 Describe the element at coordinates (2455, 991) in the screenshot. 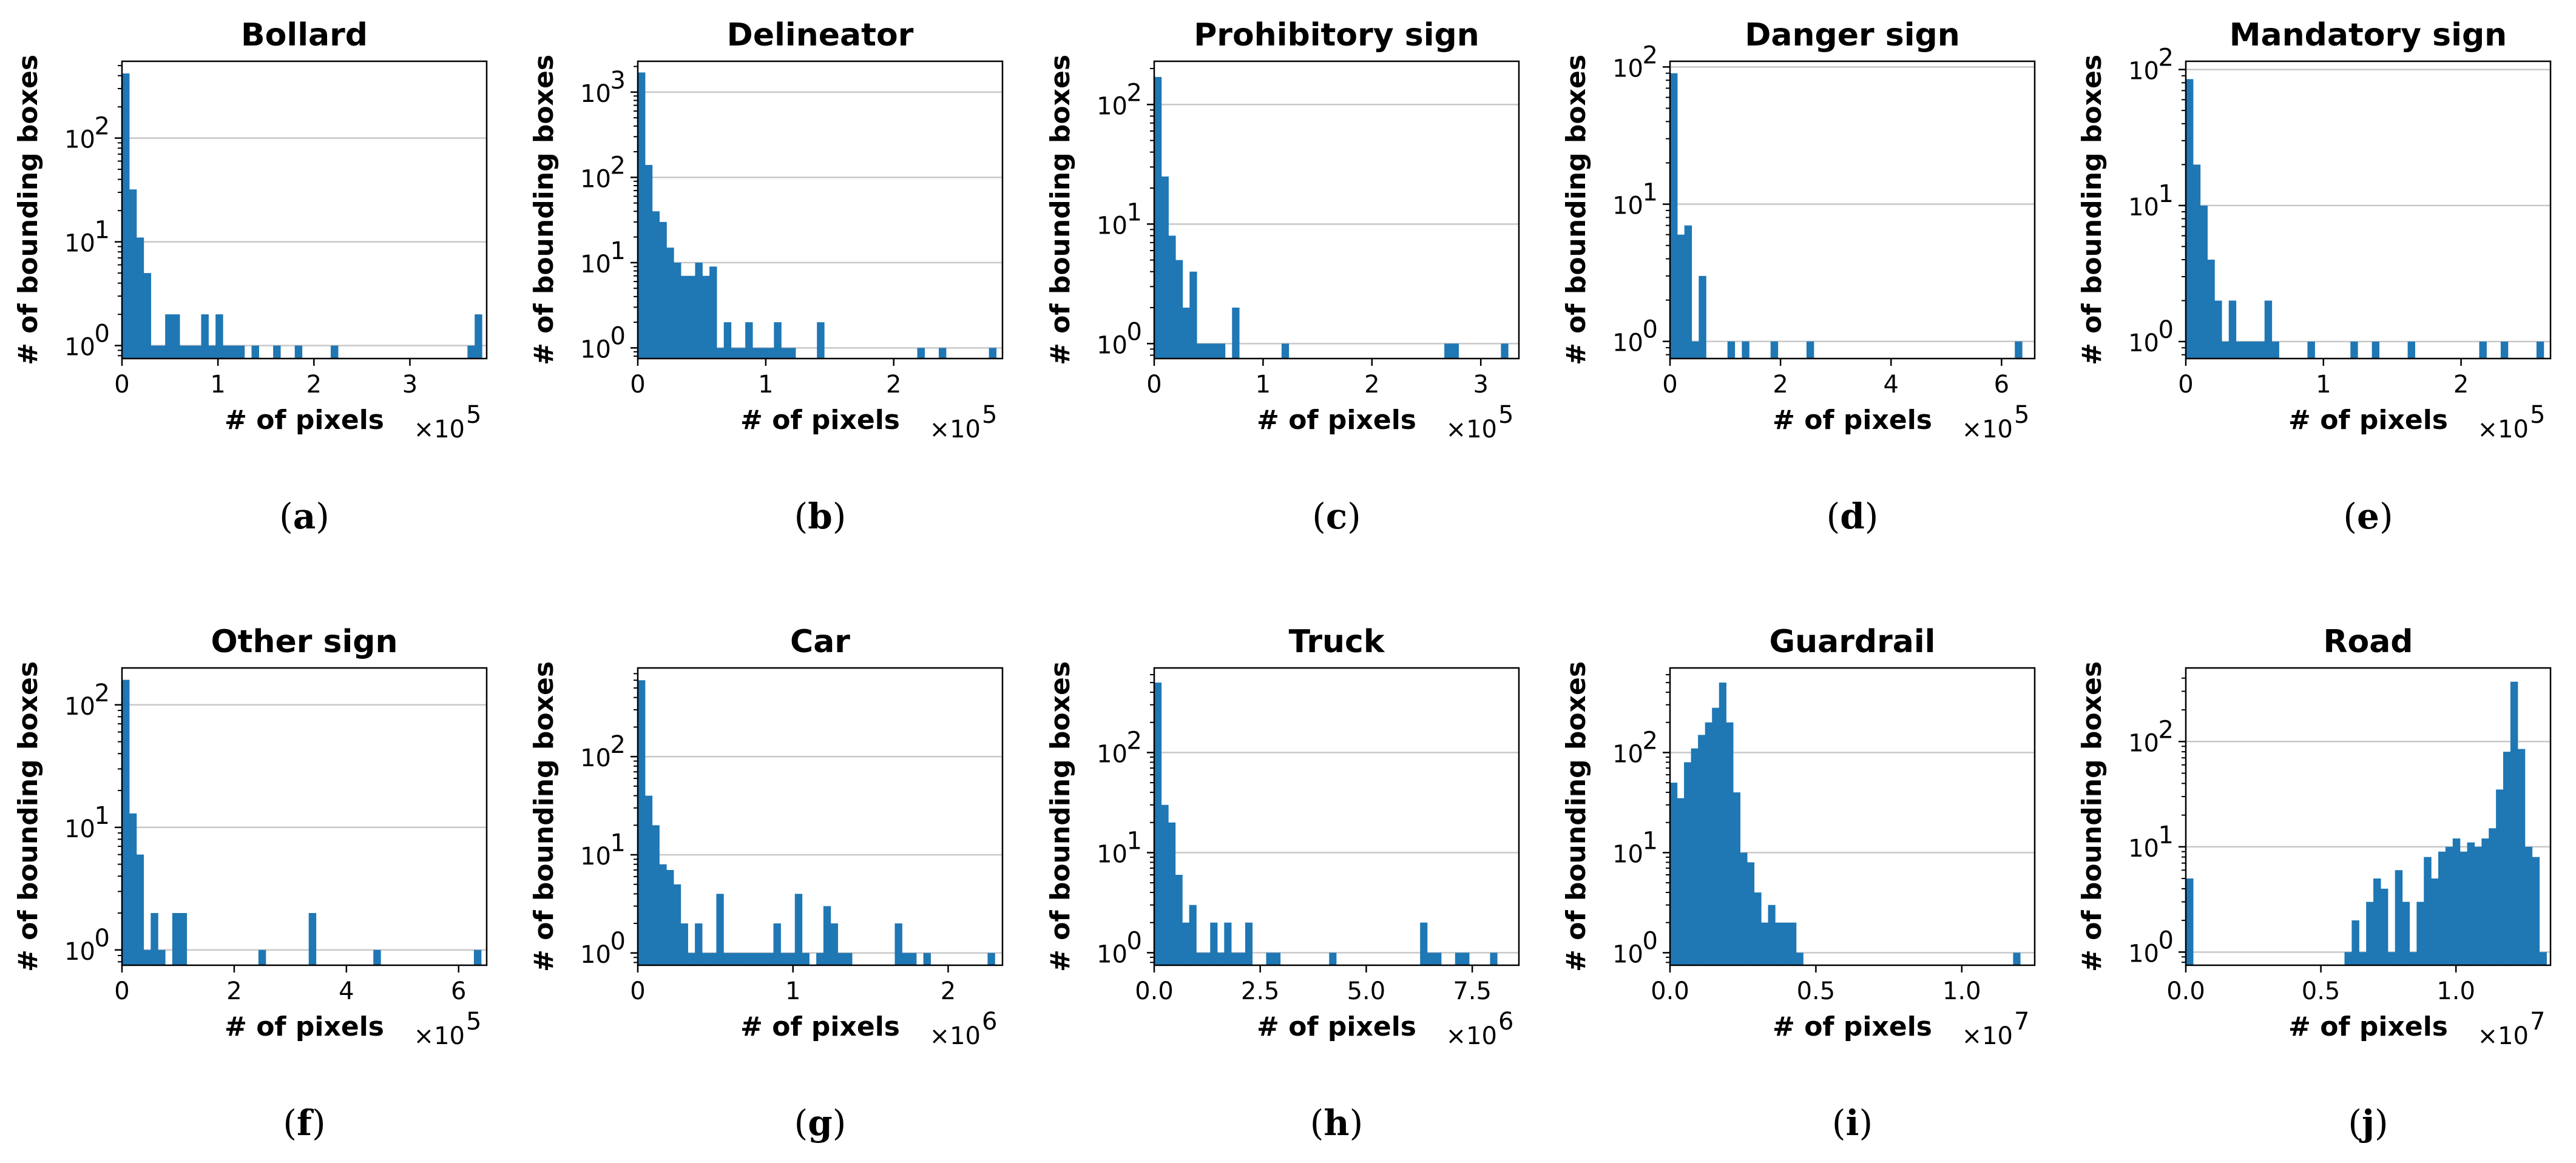

I see `x-tick-label: 1.0` at that location.